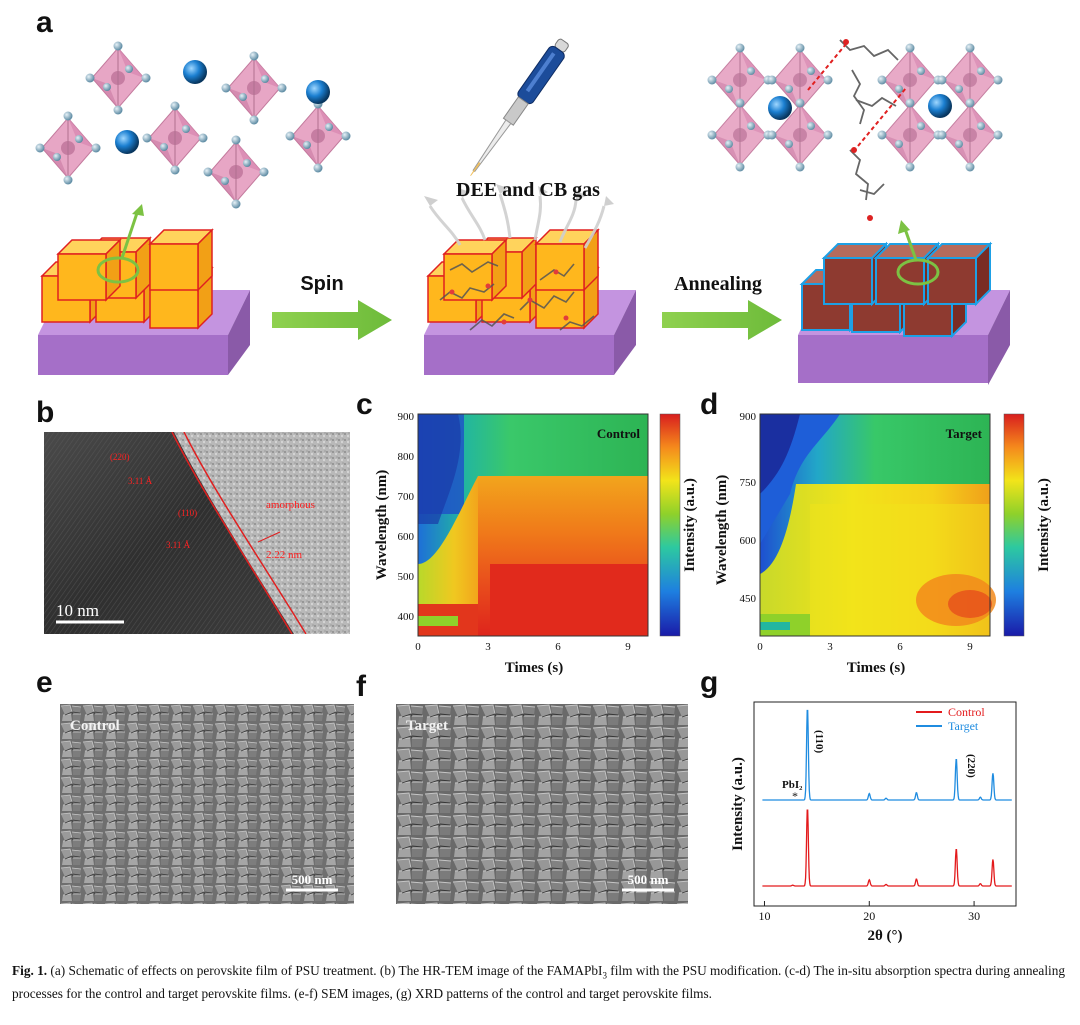 Image resolution: width=1080 pixels, height=1025 pixels. Describe the element at coordinates (406, 577) in the screenshot. I see `ytick: 500` at that location.